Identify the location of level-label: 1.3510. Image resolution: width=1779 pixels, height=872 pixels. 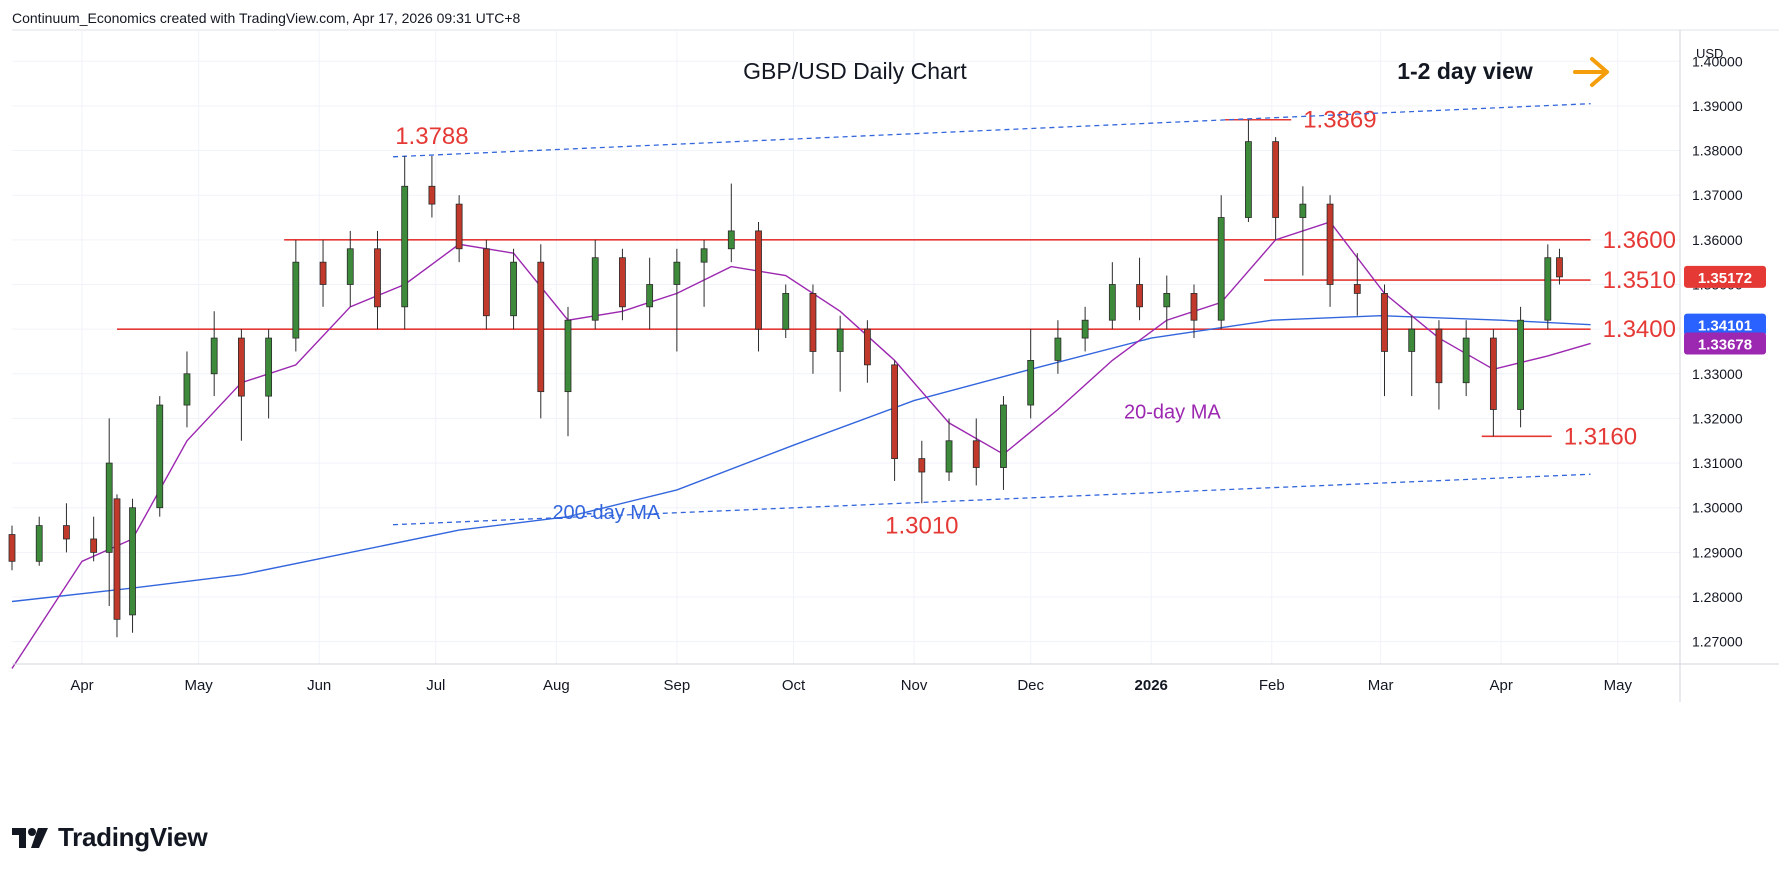
(1639, 280).